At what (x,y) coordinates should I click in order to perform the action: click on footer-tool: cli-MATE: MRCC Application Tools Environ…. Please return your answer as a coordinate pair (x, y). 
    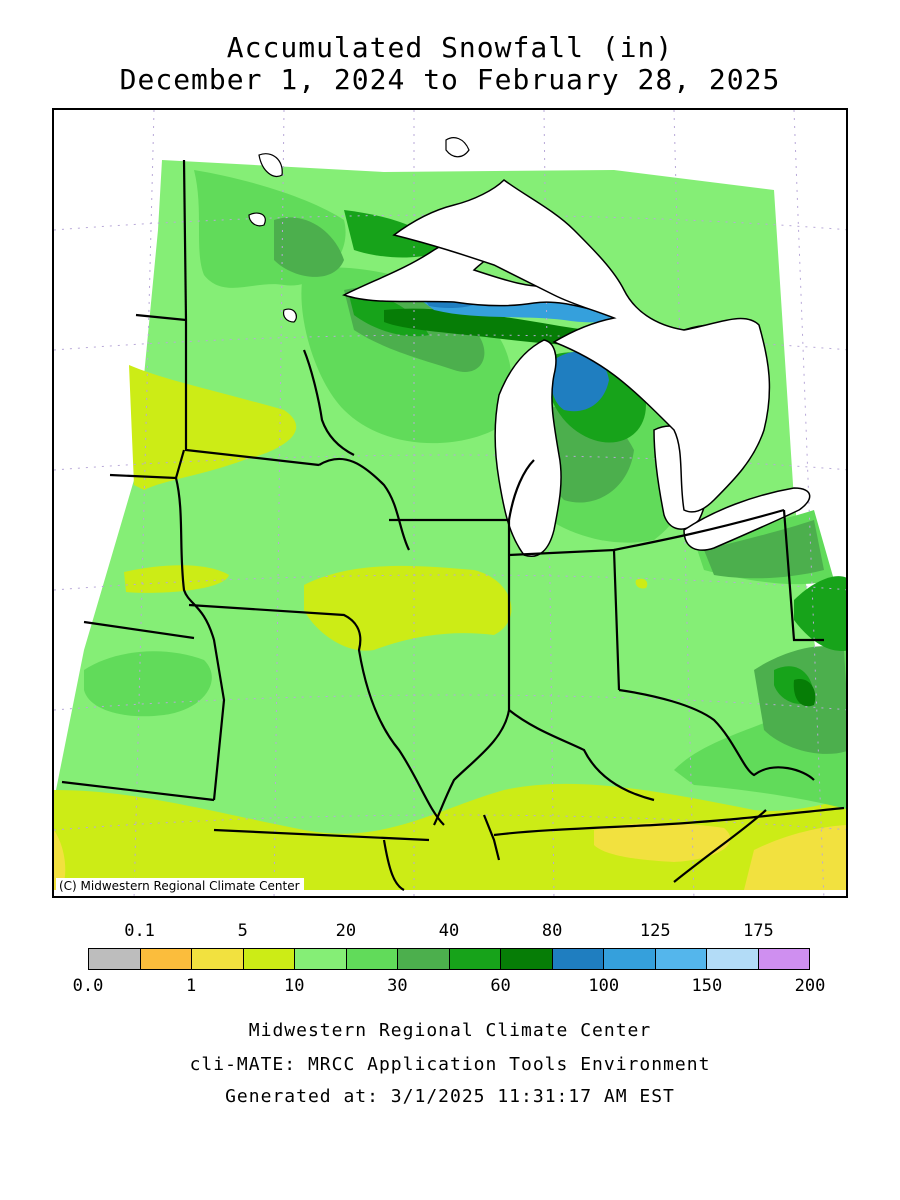
    Looking at the image, I should click on (450, 1064).